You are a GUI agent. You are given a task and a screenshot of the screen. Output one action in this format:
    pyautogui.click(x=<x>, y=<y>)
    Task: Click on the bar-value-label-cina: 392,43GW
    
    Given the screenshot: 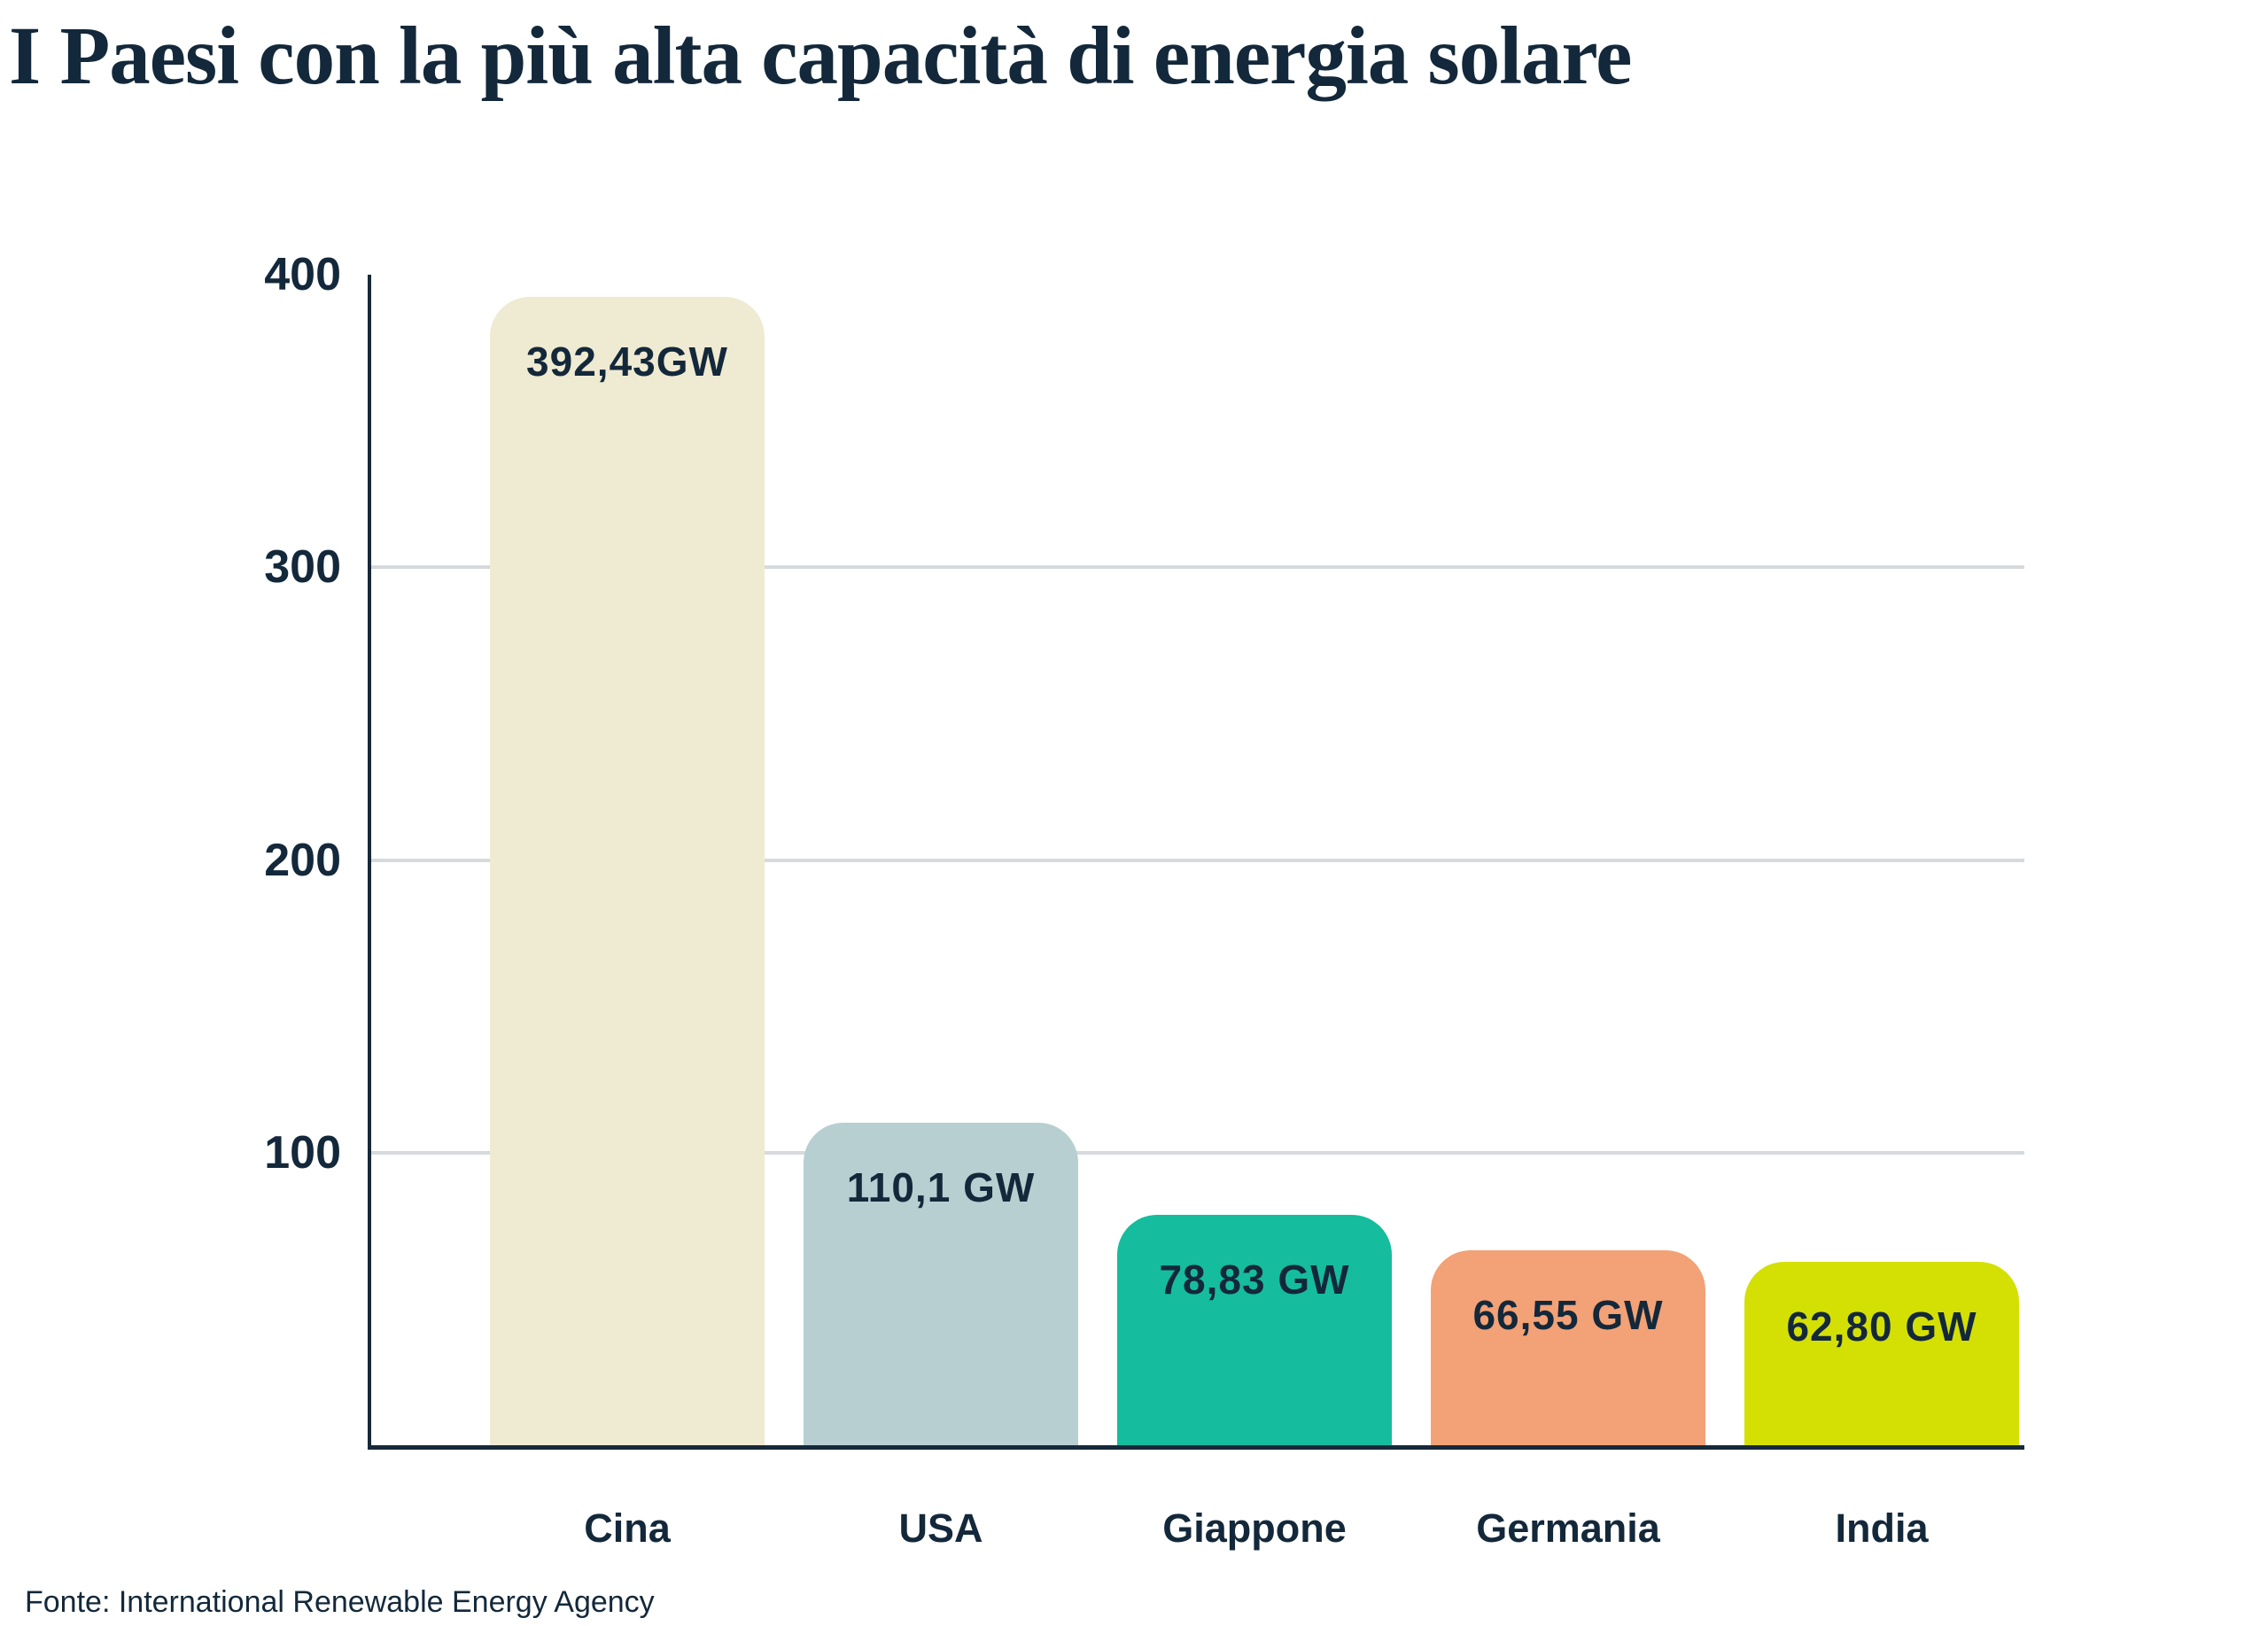 What is the action you would take?
    pyautogui.click(x=627, y=361)
    